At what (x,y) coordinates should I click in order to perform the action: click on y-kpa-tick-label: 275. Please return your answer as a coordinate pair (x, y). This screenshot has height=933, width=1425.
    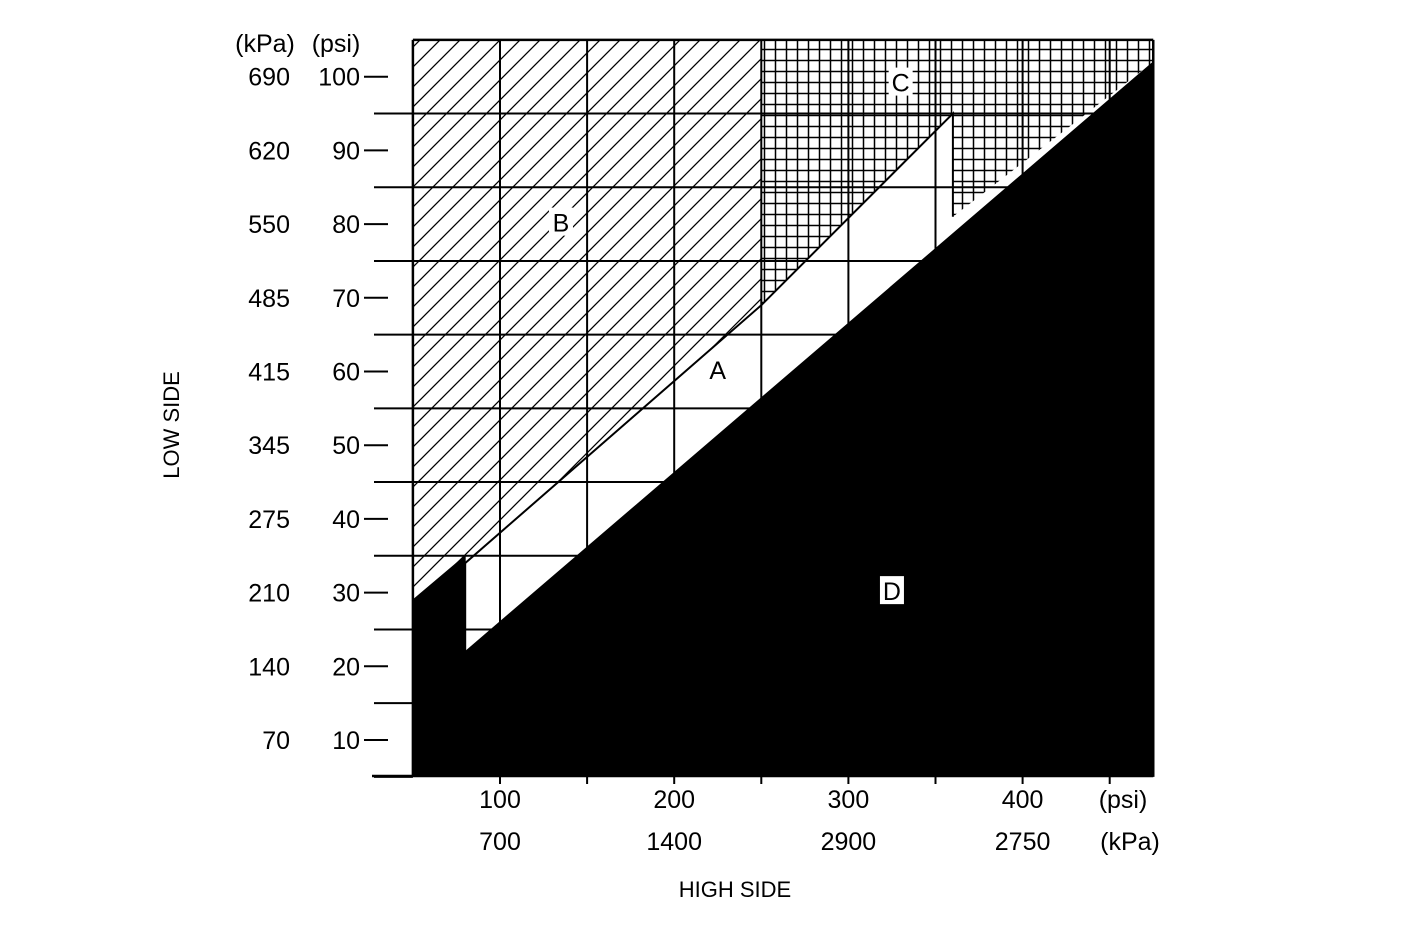
    Looking at the image, I should click on (269, 520).